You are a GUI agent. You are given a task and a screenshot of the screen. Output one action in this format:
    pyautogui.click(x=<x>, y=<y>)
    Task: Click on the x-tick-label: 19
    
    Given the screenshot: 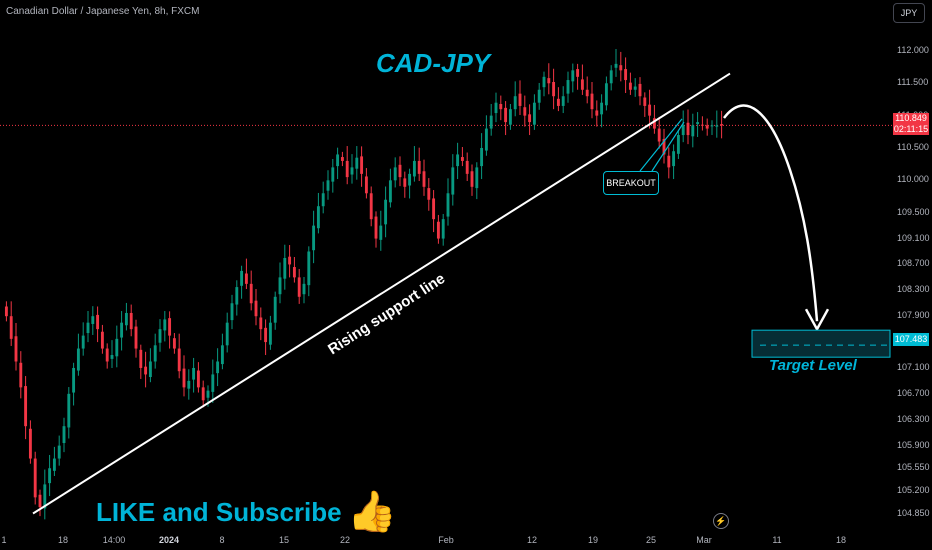 What is the action you would take?
    pyautogui.click(x=593, y=540)
    